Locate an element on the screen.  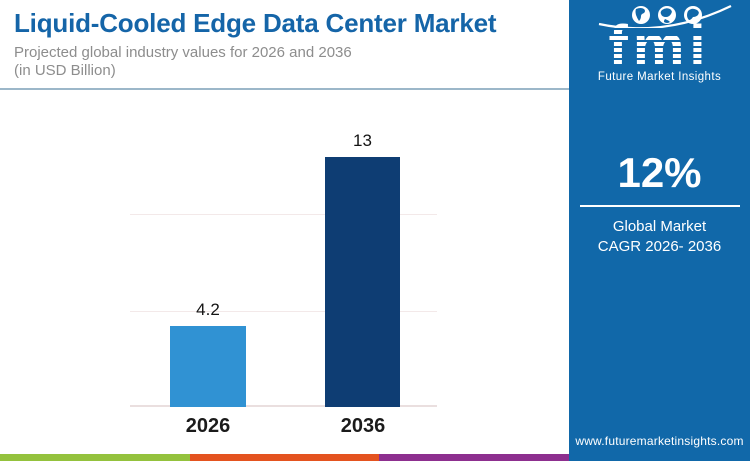
fmi-logo-text: fmi is located at coordinates (659, 46).